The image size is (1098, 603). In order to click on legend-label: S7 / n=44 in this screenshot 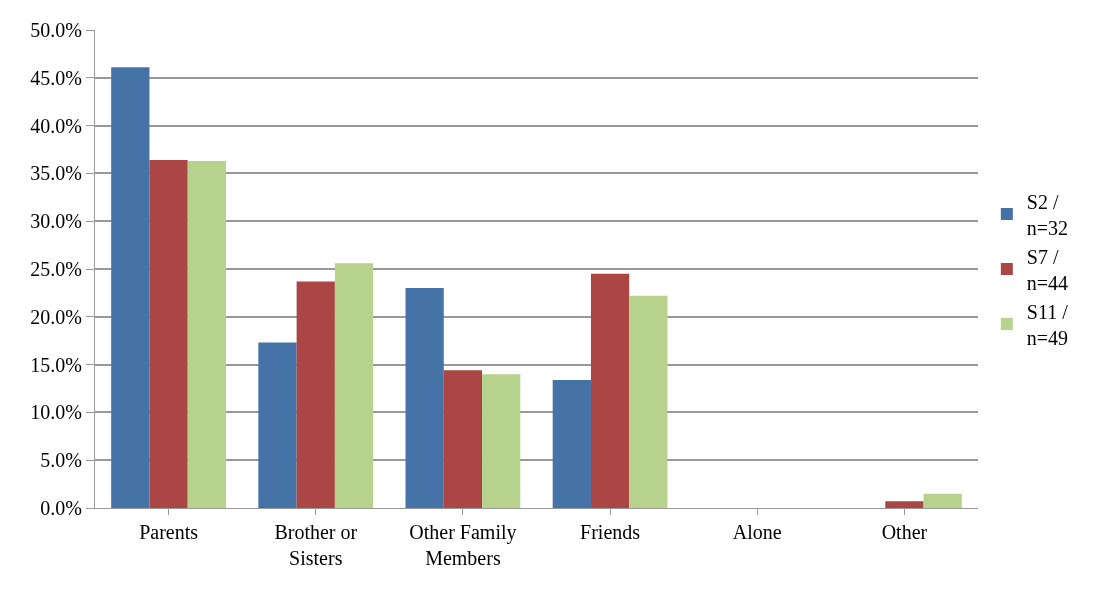, I will do `click(1047, 269)`.